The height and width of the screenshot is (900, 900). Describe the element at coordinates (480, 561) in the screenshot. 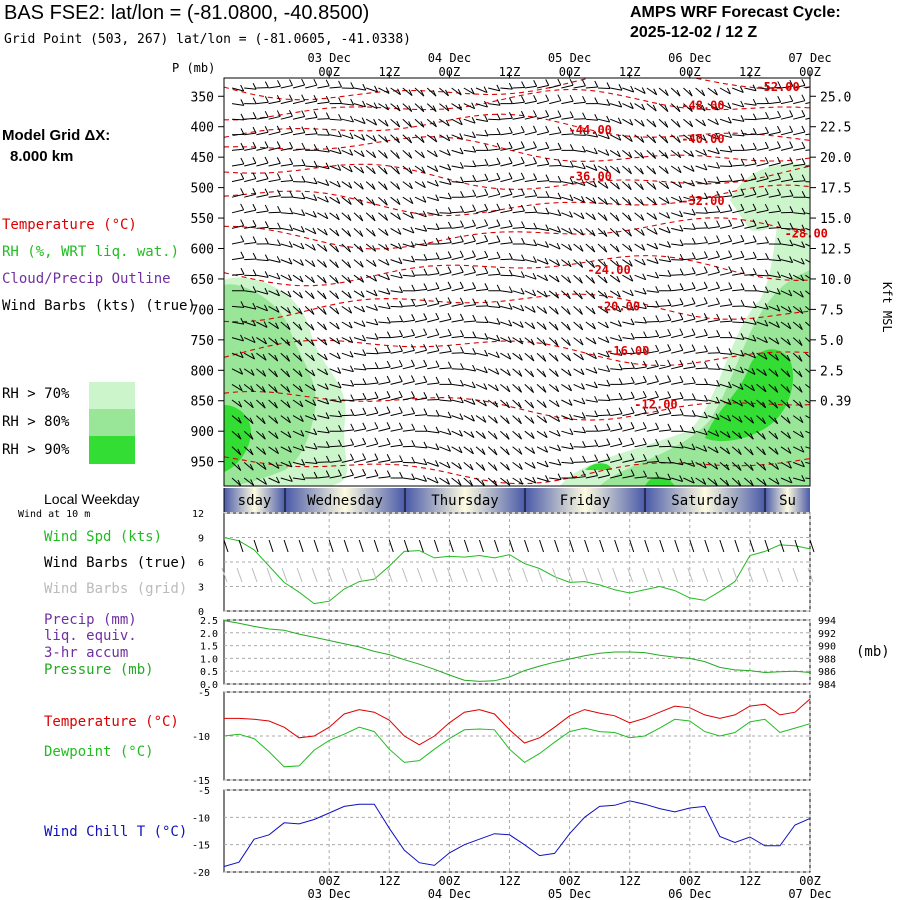

I see `surface-wind-barb` at that location.